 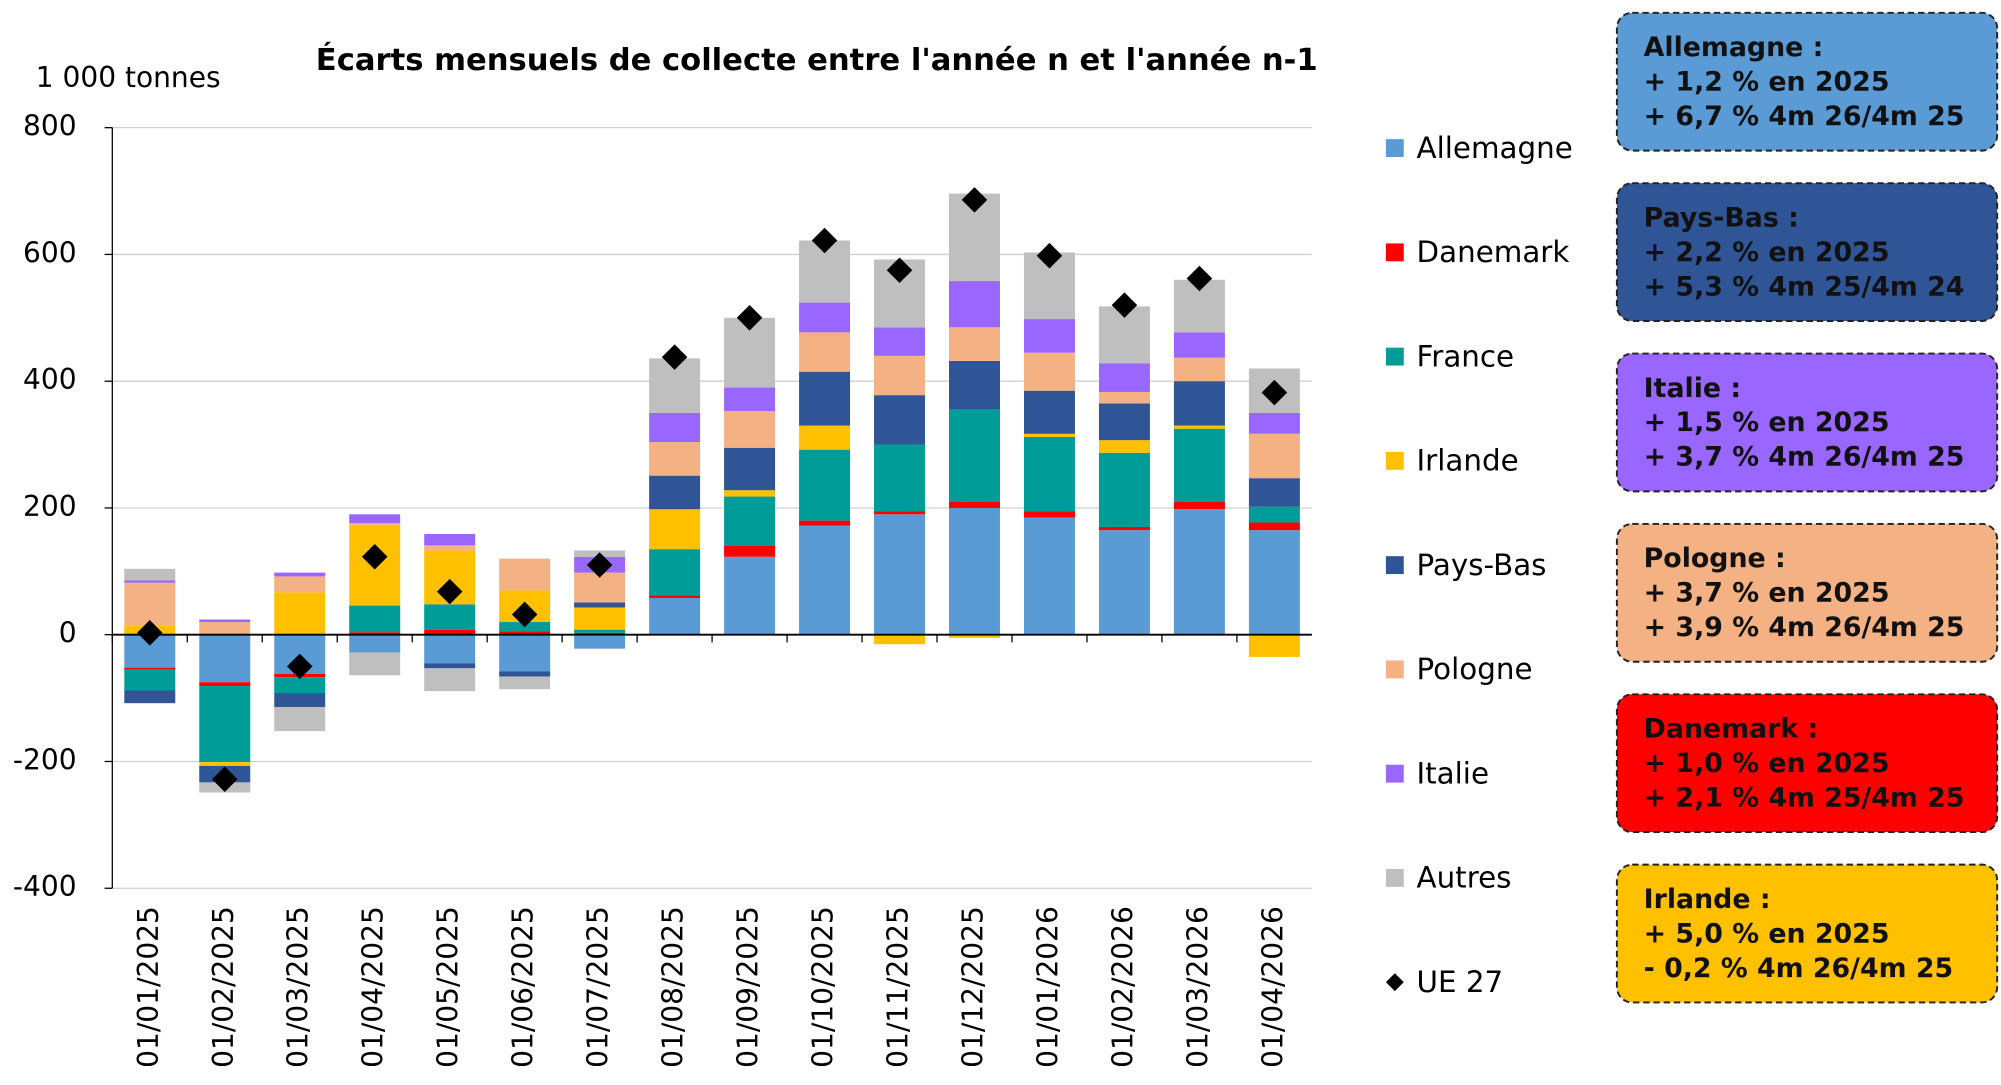 What do you see at coordinates (823, 987) in the screenshot?
I see `x-tick-label: 01/10/2025` at bounding box center [823, 987].